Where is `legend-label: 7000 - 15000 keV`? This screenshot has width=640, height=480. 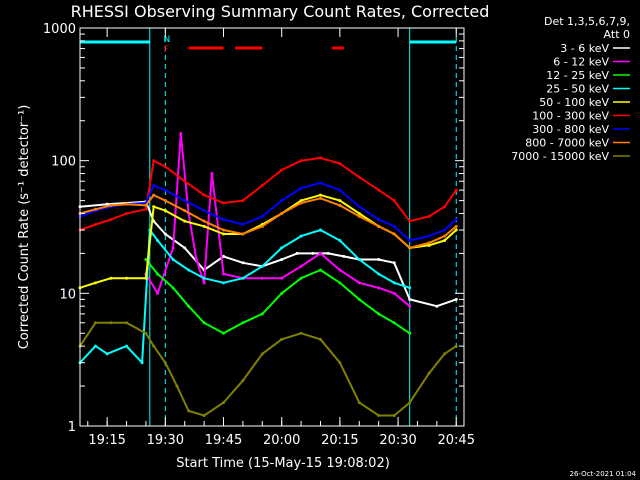
legend-label: 7000 - 15000 keV is located at coordinates (560, 156).